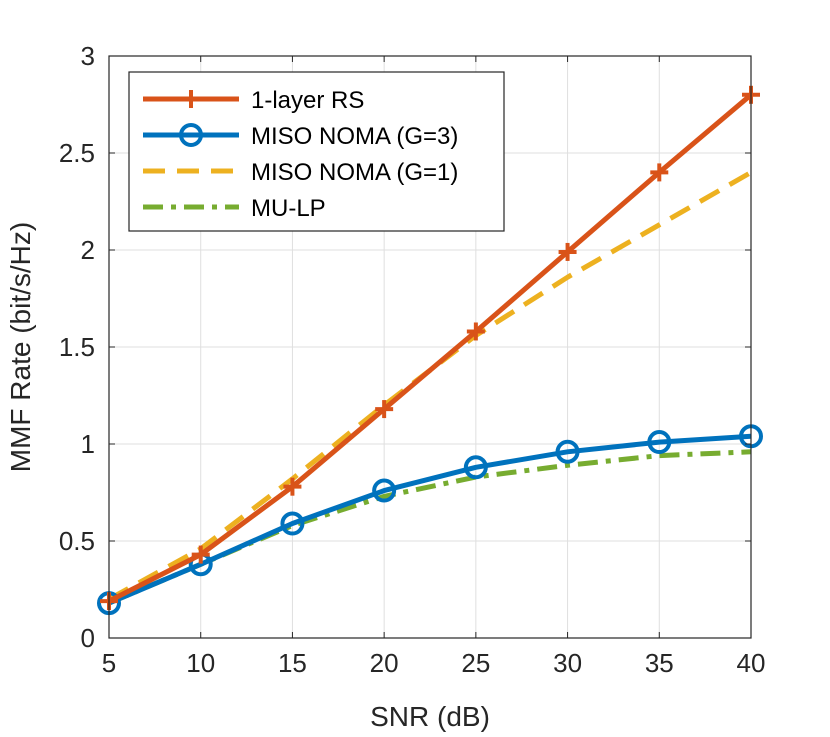  Describe the element at coordinates (567, 663) in the screenshot. I see `x-tick-label: 30` at that location.